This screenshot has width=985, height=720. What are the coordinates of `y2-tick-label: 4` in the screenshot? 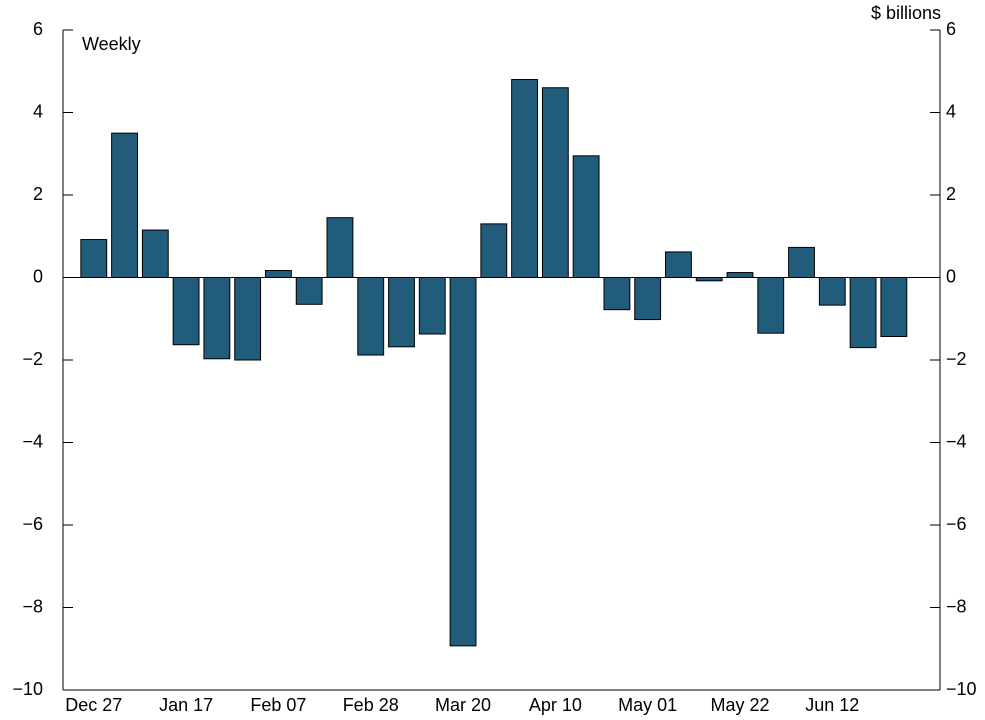 It's located at (951, 111).